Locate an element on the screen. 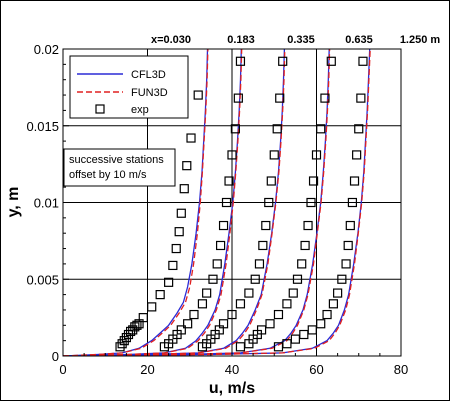 Image resolution: width=450 pixels, height=405 pixels. x-tick-label: 20 is located at coordinates (147, 369).